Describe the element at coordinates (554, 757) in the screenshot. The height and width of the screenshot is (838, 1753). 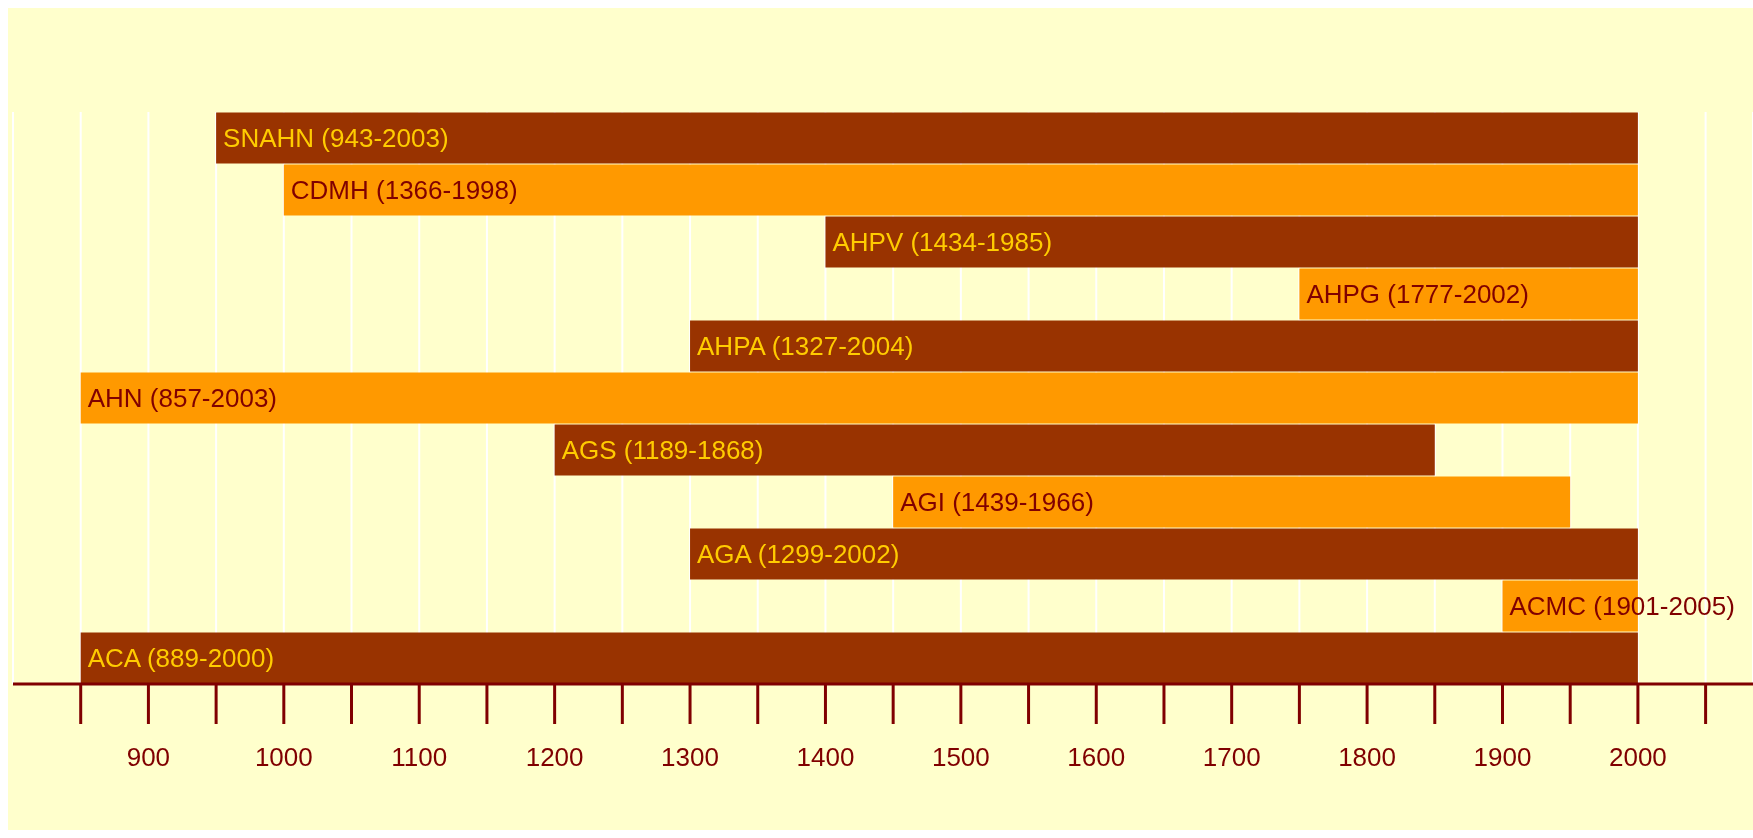
I see `x-tick-label: 1200` at that location.